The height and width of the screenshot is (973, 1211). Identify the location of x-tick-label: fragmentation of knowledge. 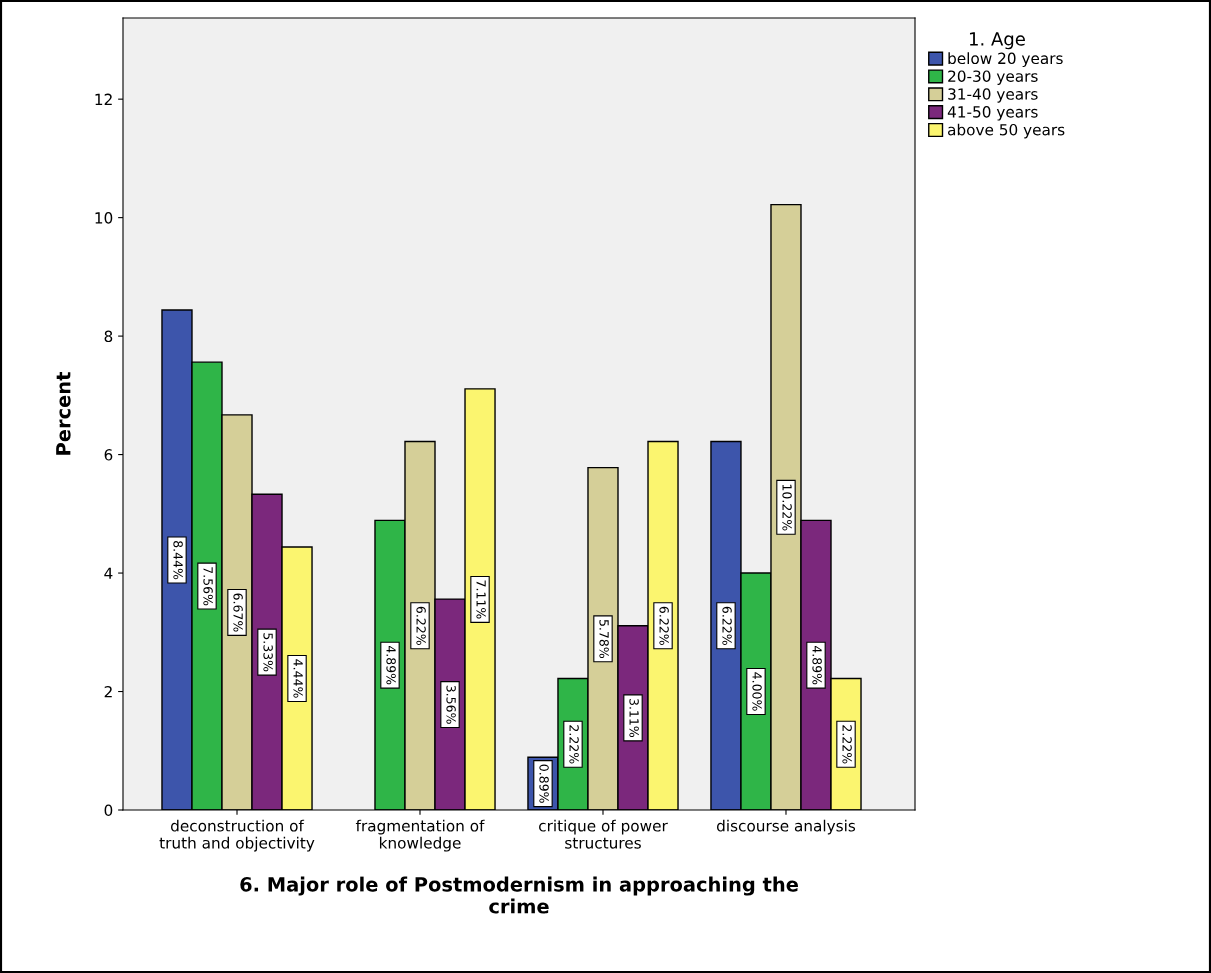
(420, 835).